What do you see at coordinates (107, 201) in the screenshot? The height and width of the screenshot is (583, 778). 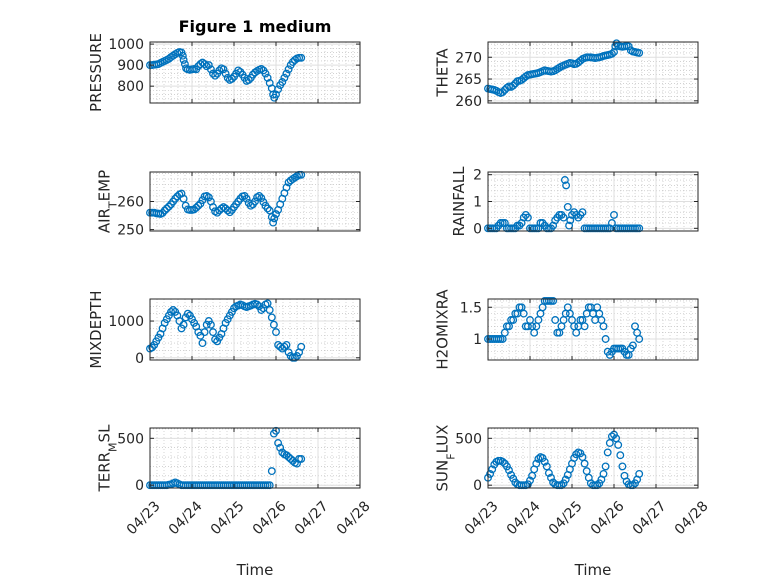 I see `y-axis-label: AIRTEMP` at bounding box center [107, 201].